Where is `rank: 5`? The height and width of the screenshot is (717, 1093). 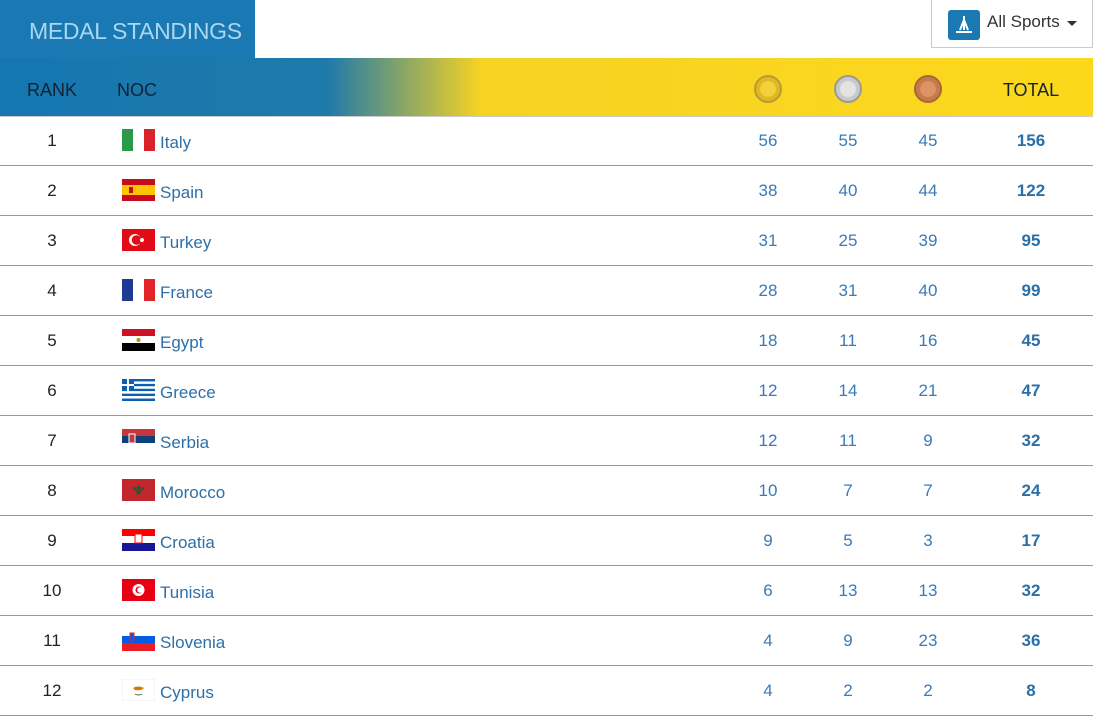 rank: 5 is located at coordinates (52, 340).